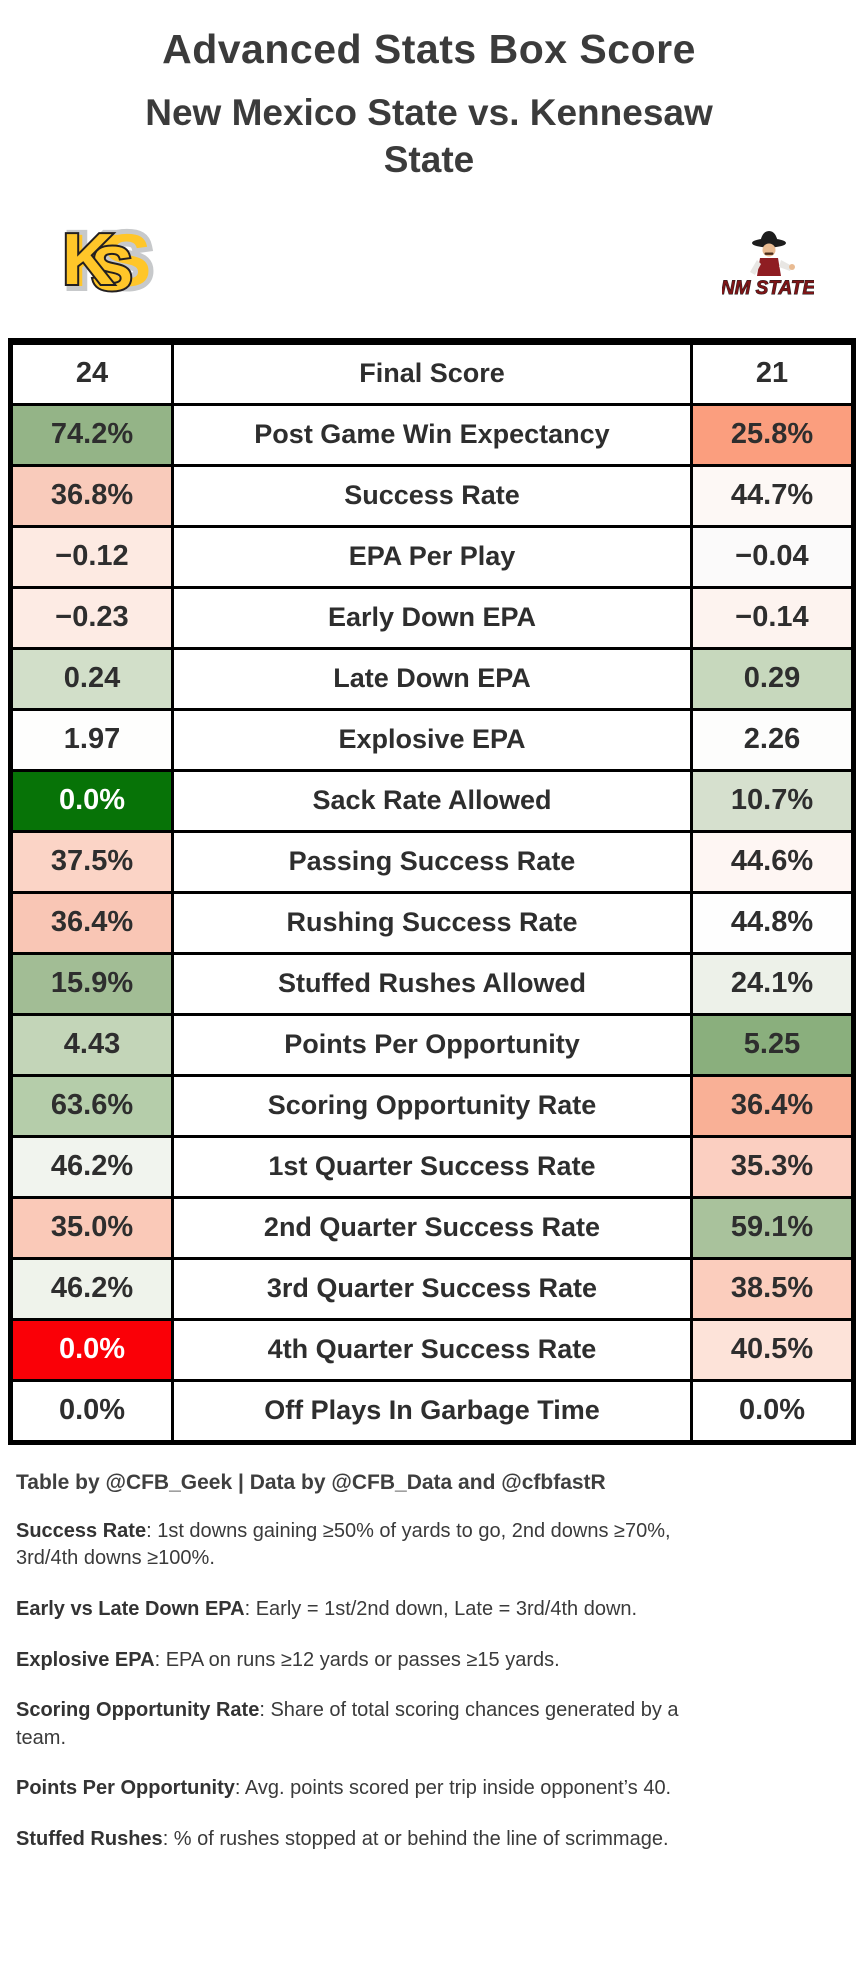  I want to click on right-value-cell: 38.5%, so click(772, 1288).